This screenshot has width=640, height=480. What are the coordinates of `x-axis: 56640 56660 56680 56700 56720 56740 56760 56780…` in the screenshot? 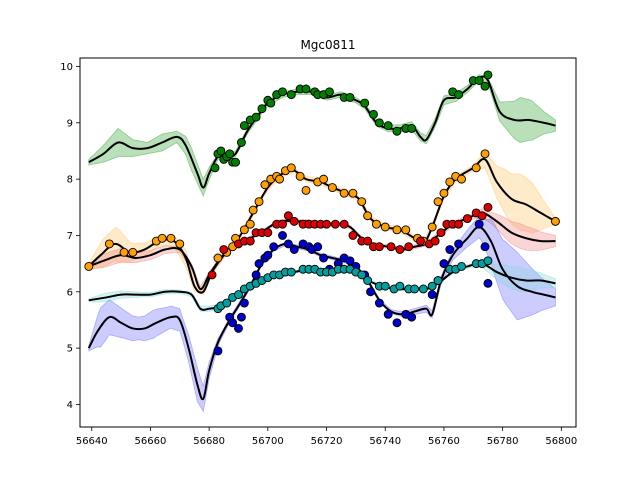 It's located at (326, 437).